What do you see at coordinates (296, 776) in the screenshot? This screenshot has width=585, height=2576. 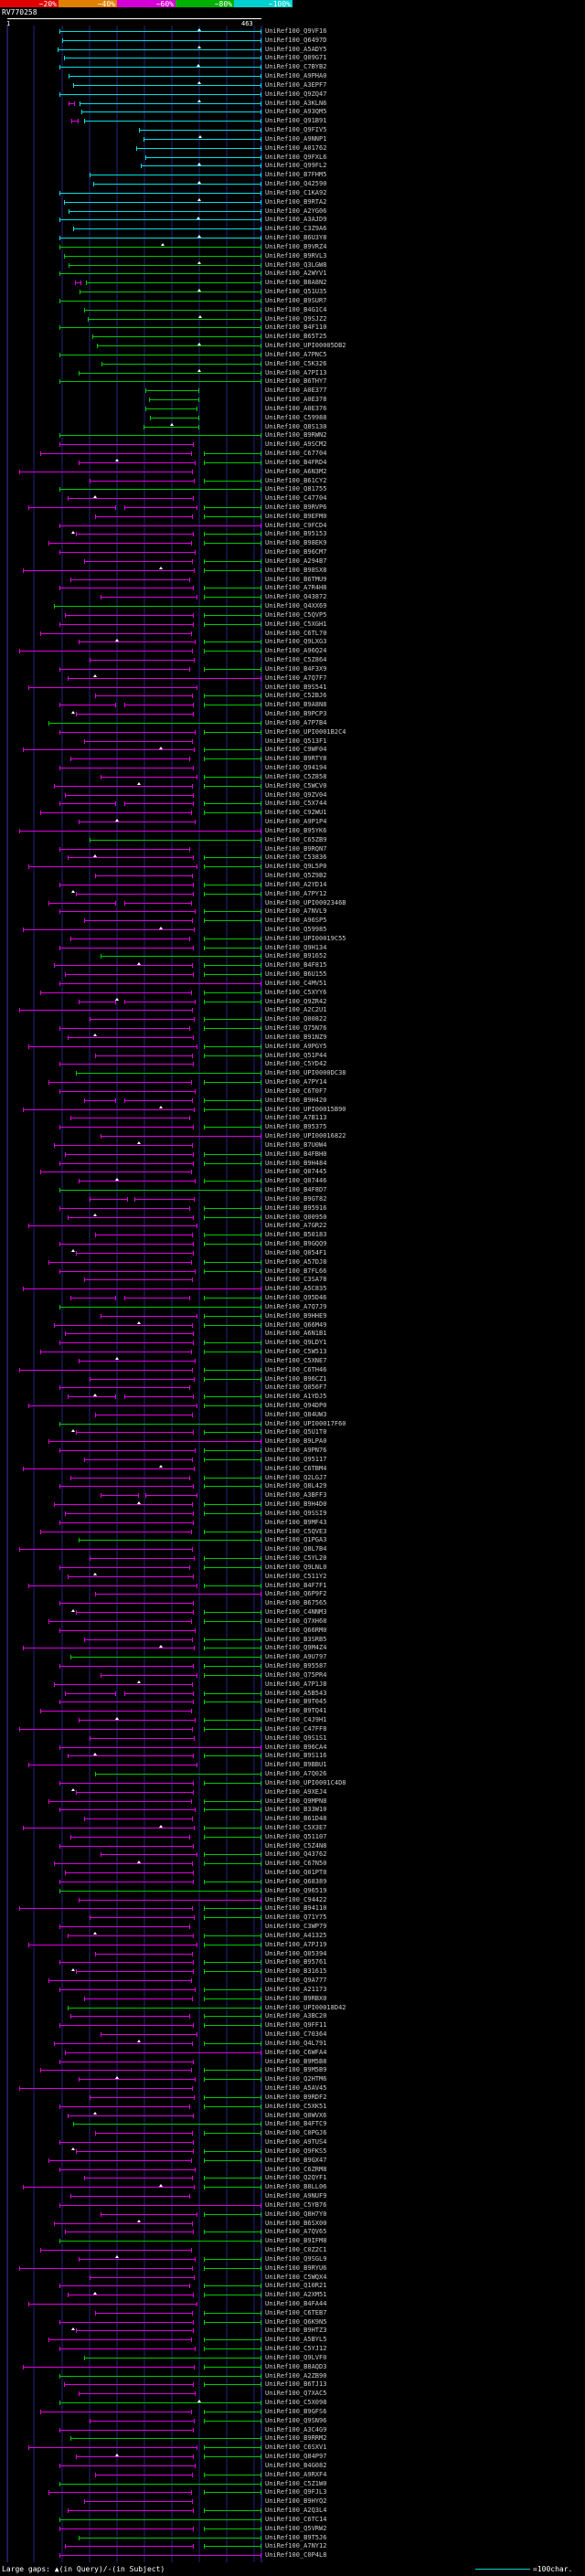 I see `hit-label: UniRef100_C5Z858` at bounding box center [296, 776].